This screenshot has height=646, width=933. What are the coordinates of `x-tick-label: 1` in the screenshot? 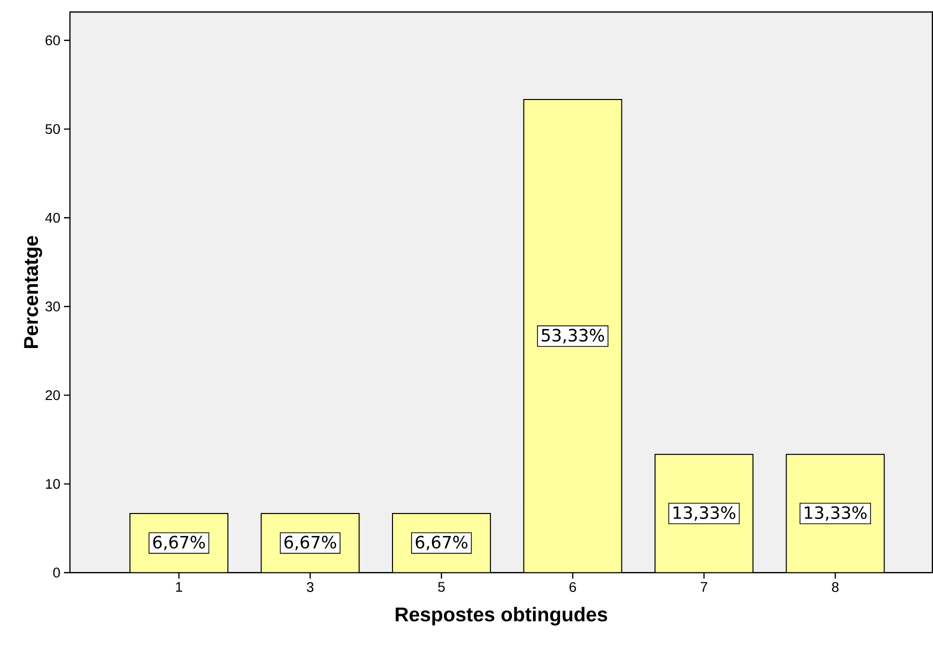 It's located at (179, 587).